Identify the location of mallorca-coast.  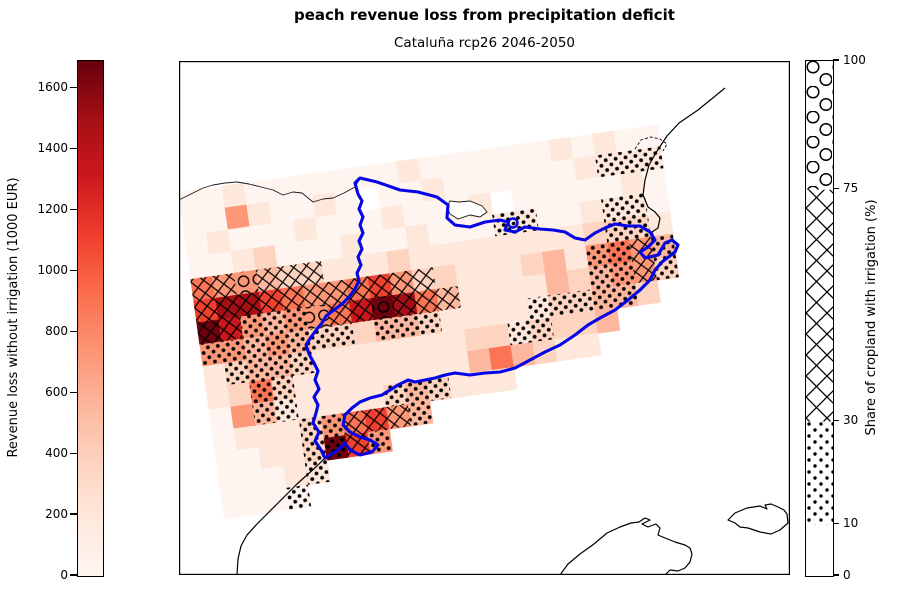
(626, 546).